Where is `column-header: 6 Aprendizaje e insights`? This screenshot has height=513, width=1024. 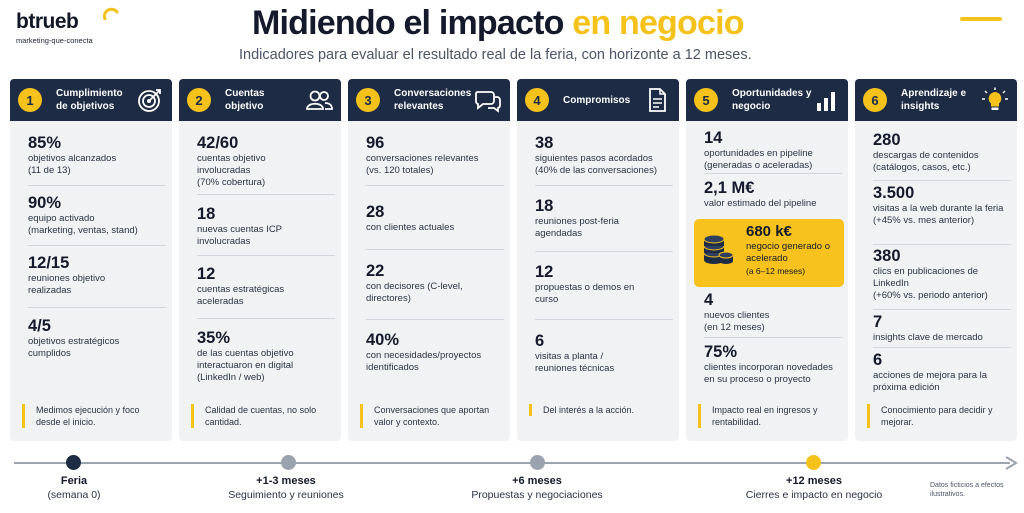
column-header: 6 Aprendizaje e insights is located at coordinates (936, 100).